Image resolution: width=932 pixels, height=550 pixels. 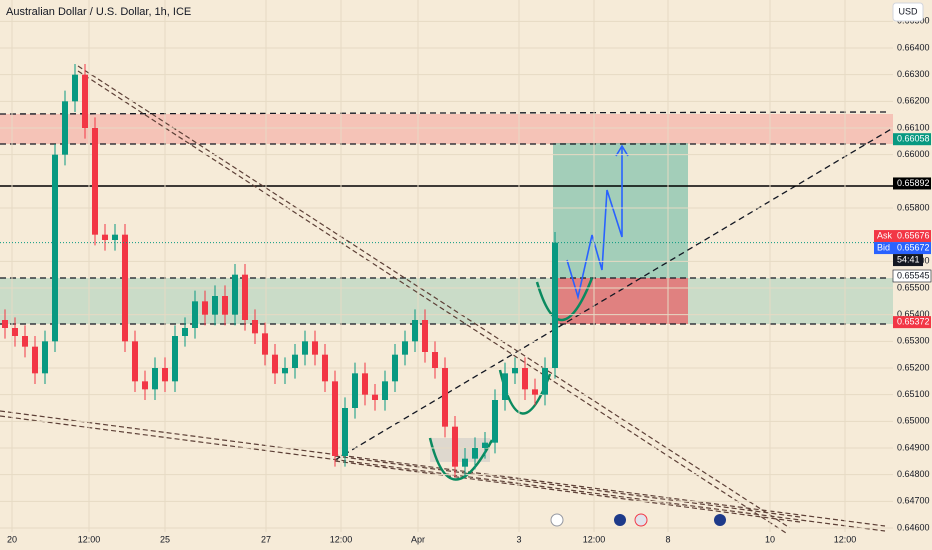 What do you see at coordinates (266, 539) in the screenshot?
I see `x-tick-label: 27` at bounding box center [266, 539].